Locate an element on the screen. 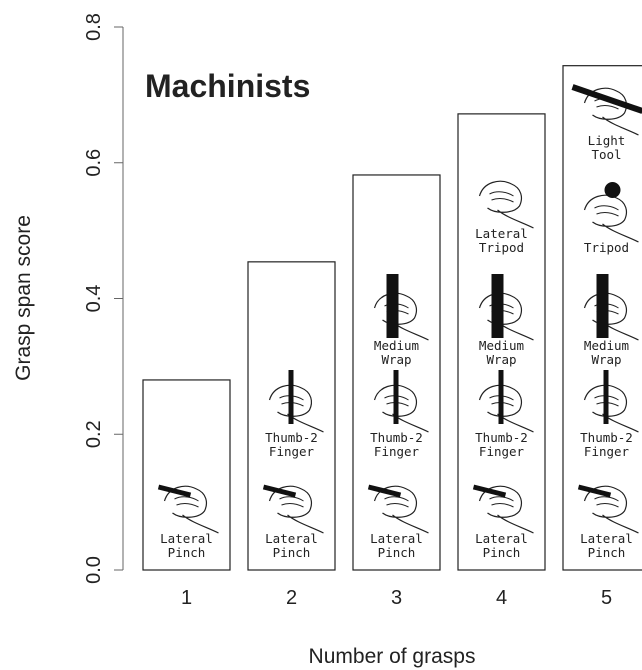 This screenshot has width=642, height=670. x-tick-label: 2 is located at coordinates (291, 598).